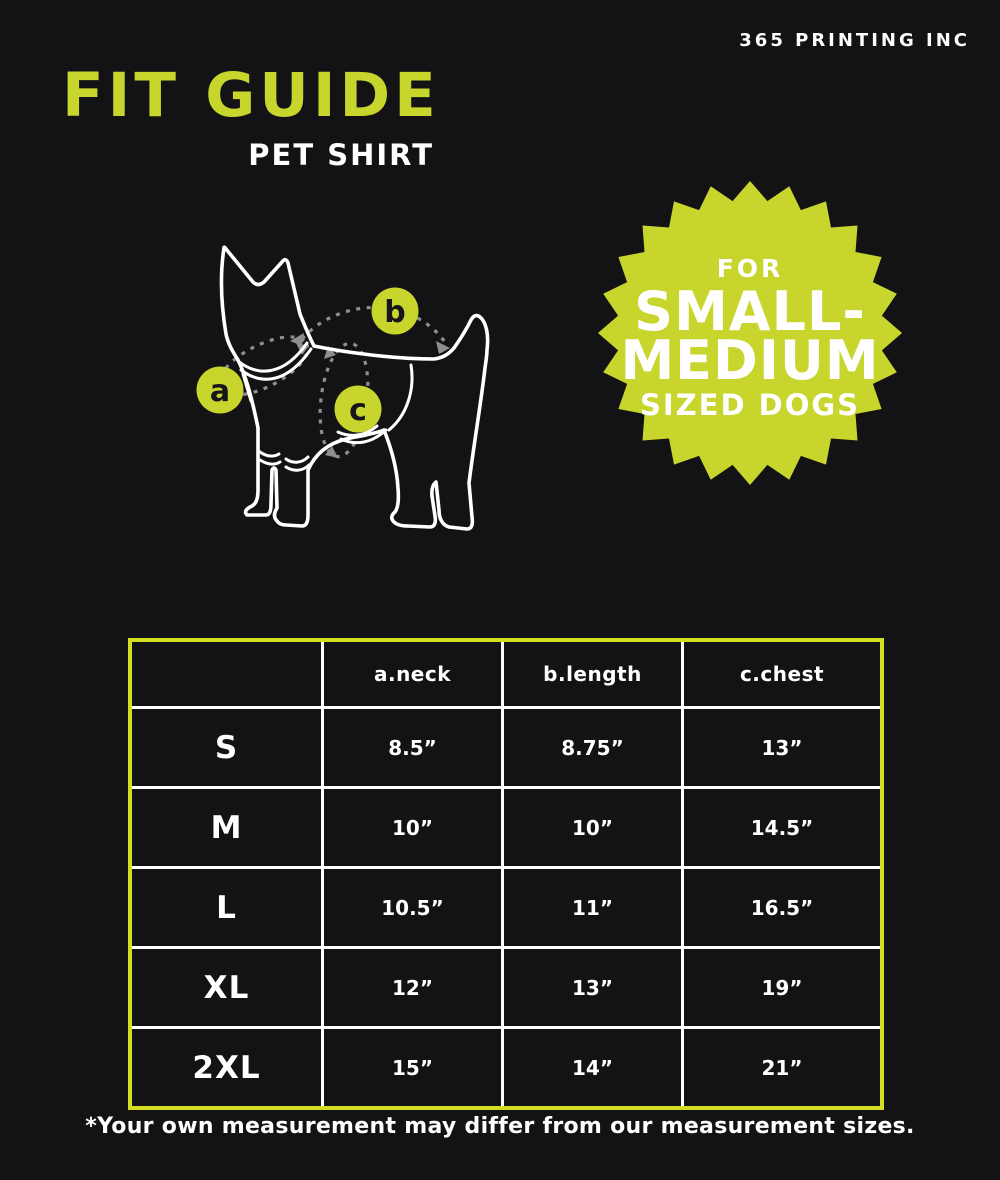 This screenshot has width=1000, height=1180. I want to click on dog-measurement-diagram: a b c, so click(345, 394).